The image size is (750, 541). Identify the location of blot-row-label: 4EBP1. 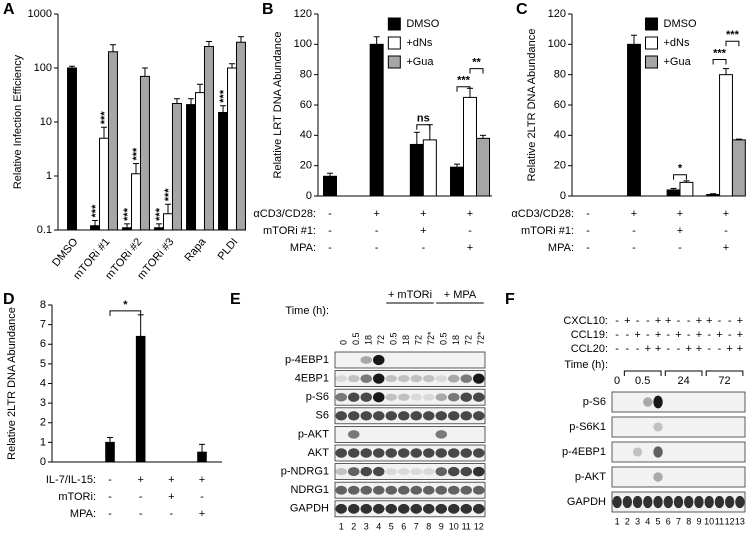
(312, 379).